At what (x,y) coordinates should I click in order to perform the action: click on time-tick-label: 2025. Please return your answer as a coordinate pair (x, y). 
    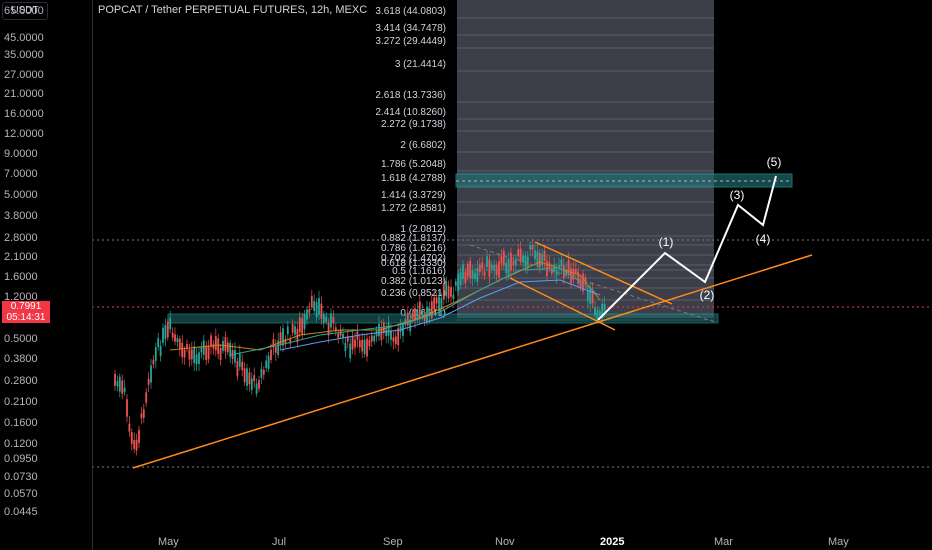
    Looking at the image, I should click on (612, 542).